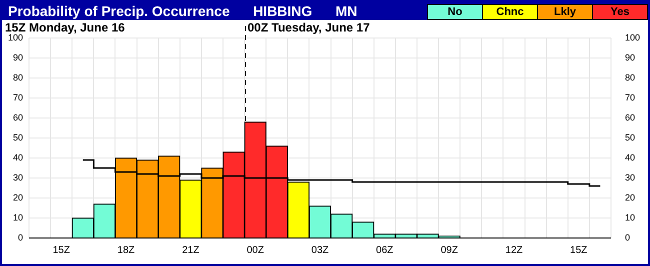 This screenshot has width=650, height=266. Describe the element at coordinates (455, 12) in the screenshot. I see `text: No` at that location.